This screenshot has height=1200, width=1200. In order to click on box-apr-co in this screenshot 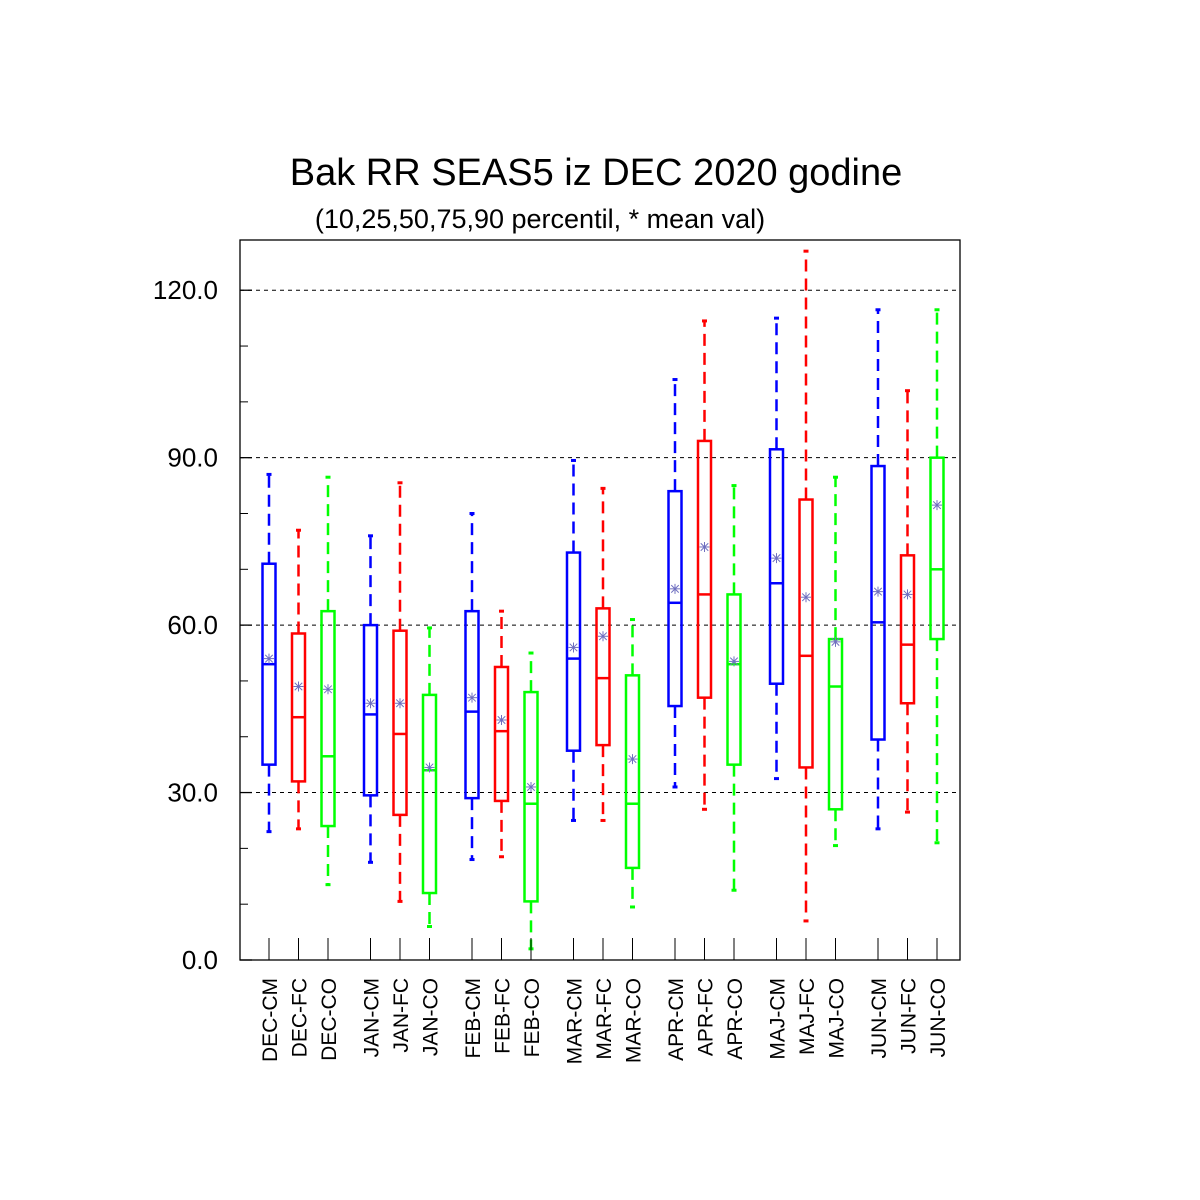, I will do `click(734, 679)`.